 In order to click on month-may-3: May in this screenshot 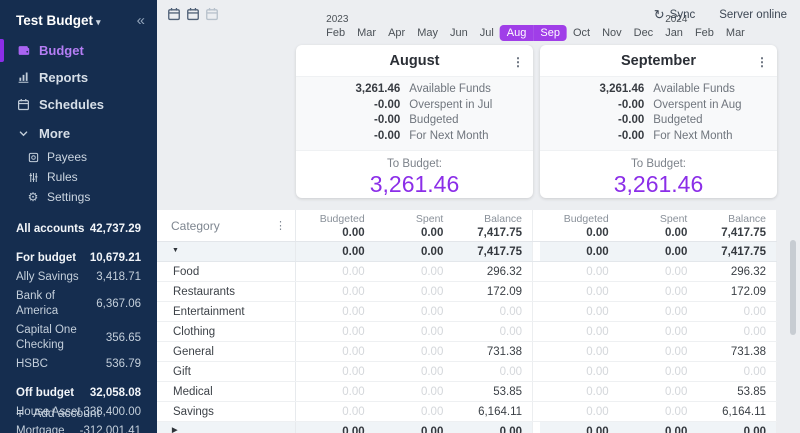, I will do `click(427, 33)`.